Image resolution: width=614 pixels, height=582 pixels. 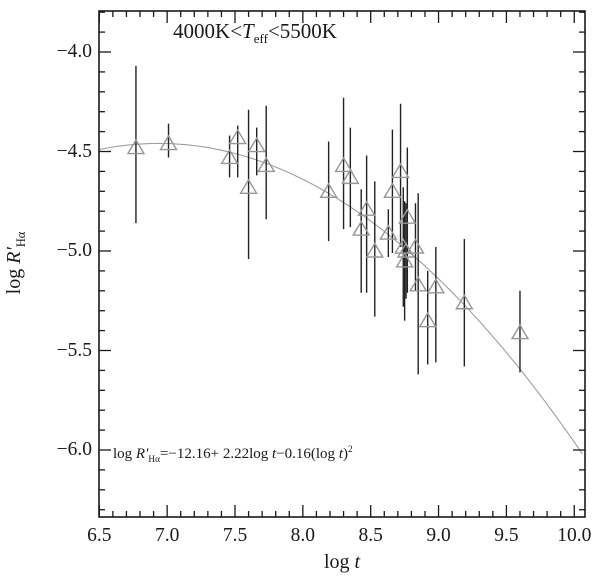 What do you see at coordinates (438, 535) in the screenshot?
I see `x-tick-label: 9.0` at bounding box center [438, 535].